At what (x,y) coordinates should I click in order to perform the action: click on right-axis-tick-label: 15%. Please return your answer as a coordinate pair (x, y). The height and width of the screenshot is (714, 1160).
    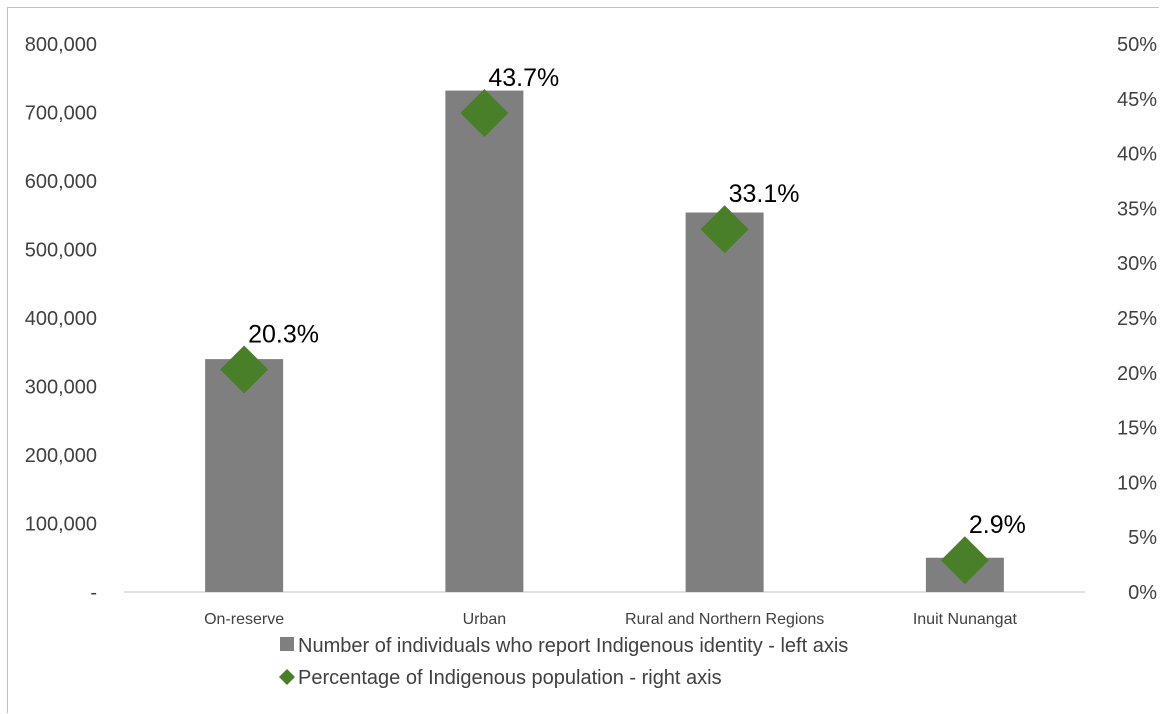
    Looking at the image, I should click on (1137, 429).